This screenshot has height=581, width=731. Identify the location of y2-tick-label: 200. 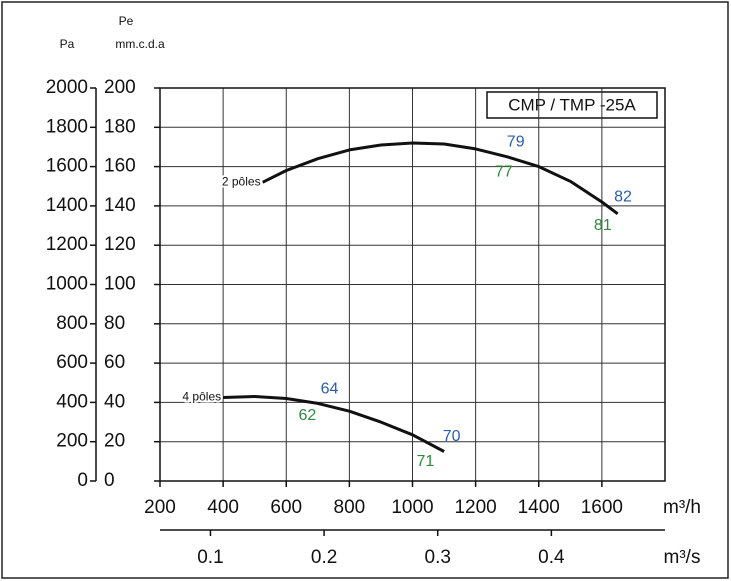
(120, 87).